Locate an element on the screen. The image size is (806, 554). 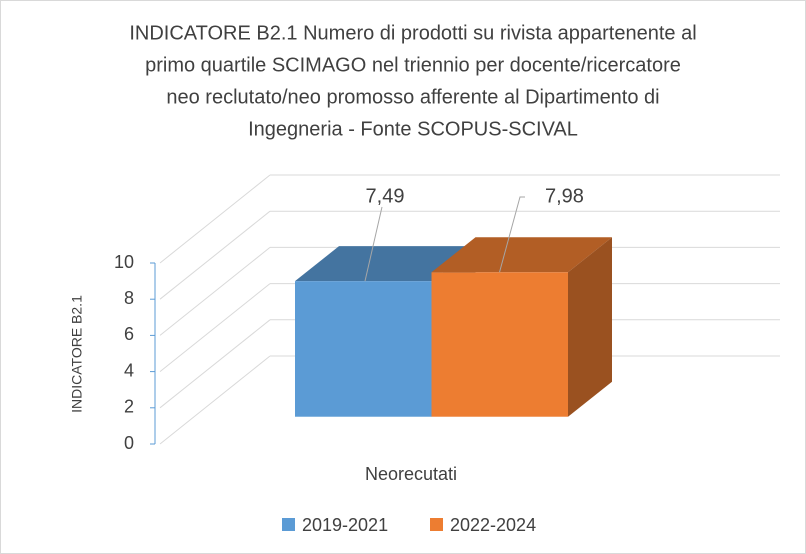
y-axis-title: INDICATORE B2.1 is located at coordinates (77, 354).